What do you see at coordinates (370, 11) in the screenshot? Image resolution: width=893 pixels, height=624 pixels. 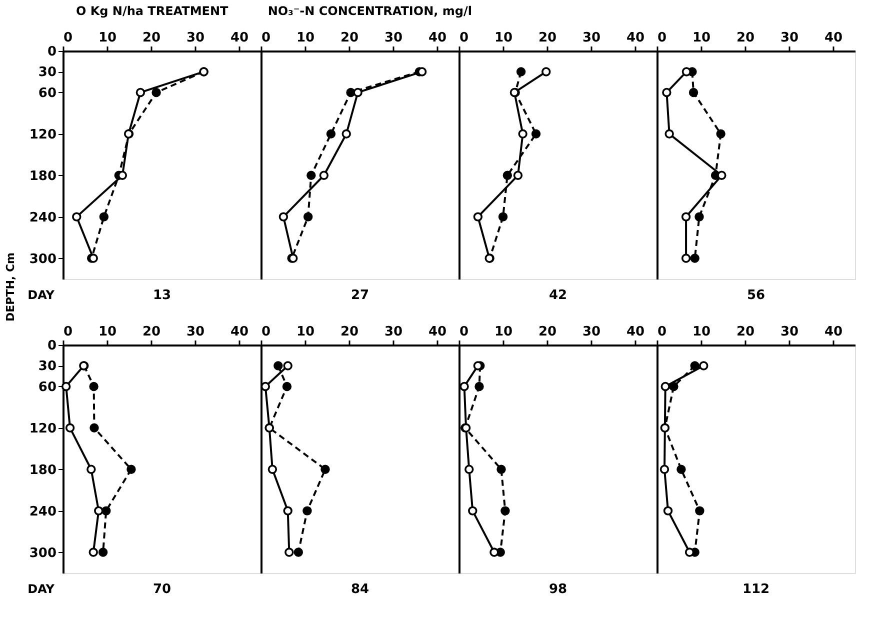 I see `text: NO₃⁻-N CONCENTRATION, mg/l` at bounding box center [370, 11].